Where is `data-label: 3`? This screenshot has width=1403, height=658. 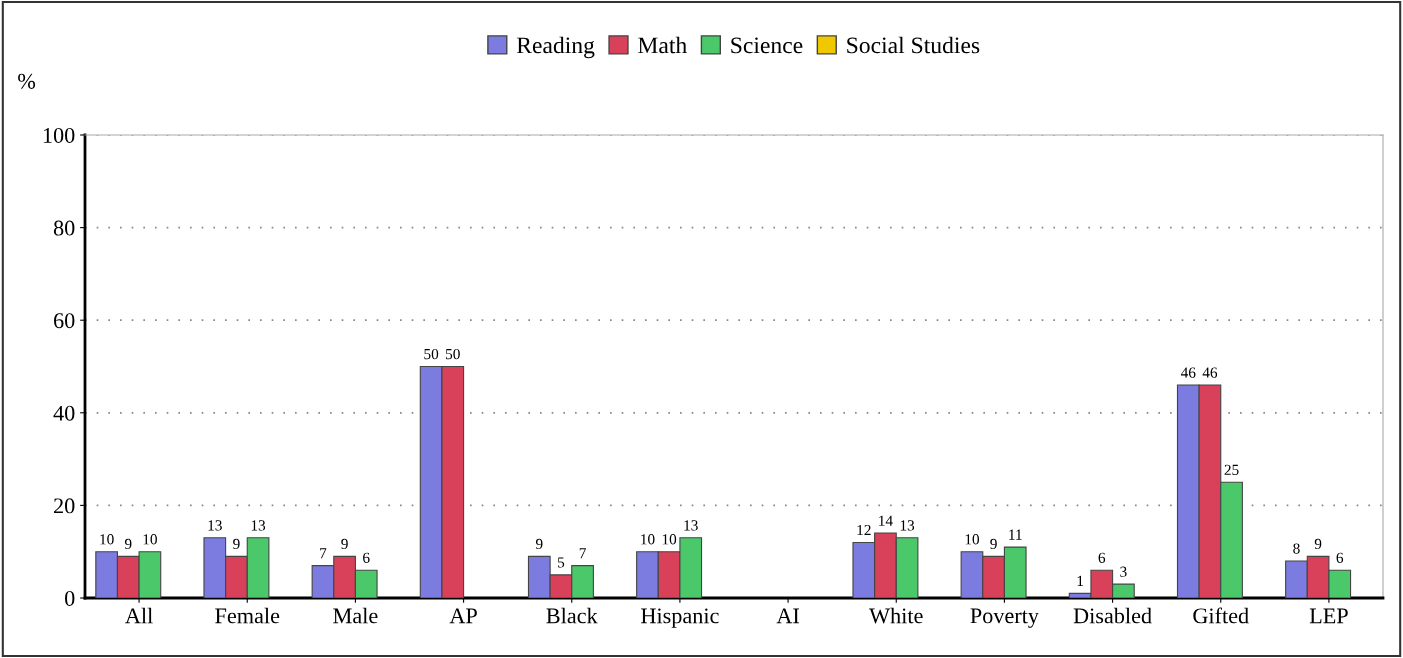 data-label: 3 is located at coordinates (1123, 571).